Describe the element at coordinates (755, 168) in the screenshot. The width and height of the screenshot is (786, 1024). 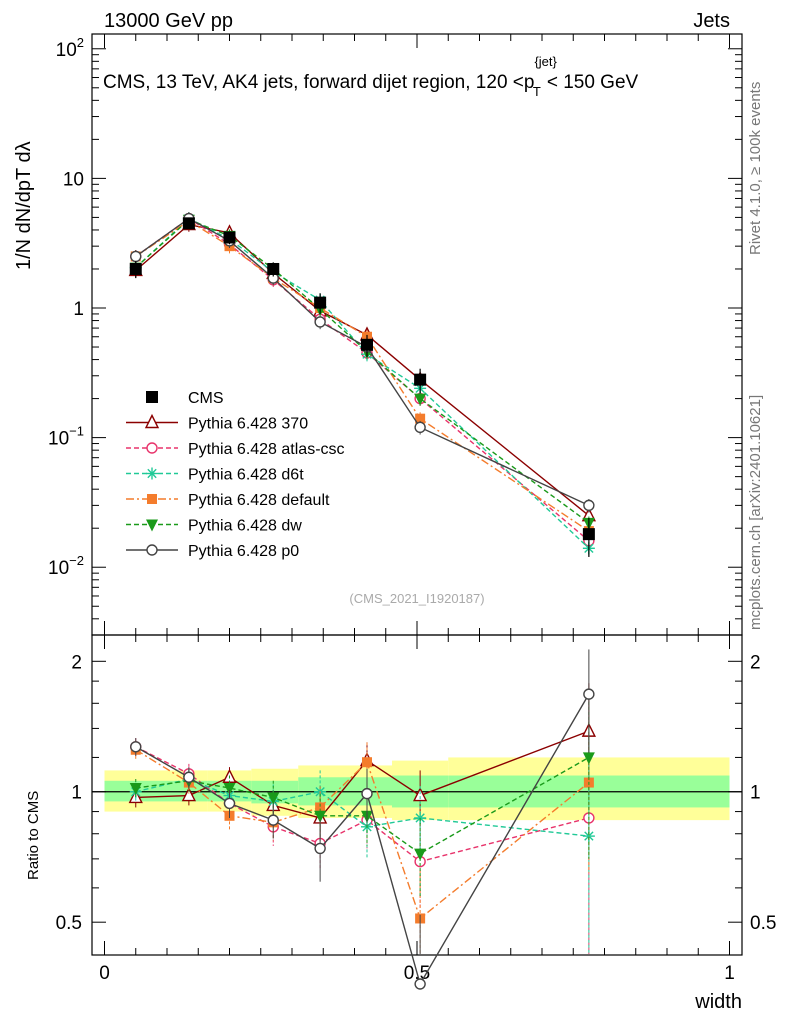
I see `rivet-side-text: Rivet 4.1.0, ≥ 100k events` at that location.